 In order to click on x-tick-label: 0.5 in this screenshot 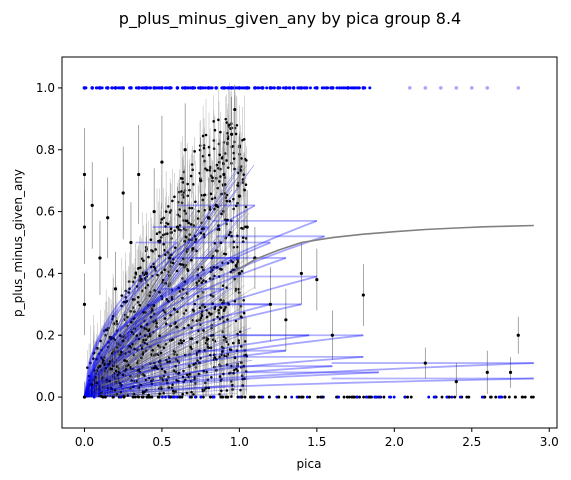, I will do `click(161, 442)`.